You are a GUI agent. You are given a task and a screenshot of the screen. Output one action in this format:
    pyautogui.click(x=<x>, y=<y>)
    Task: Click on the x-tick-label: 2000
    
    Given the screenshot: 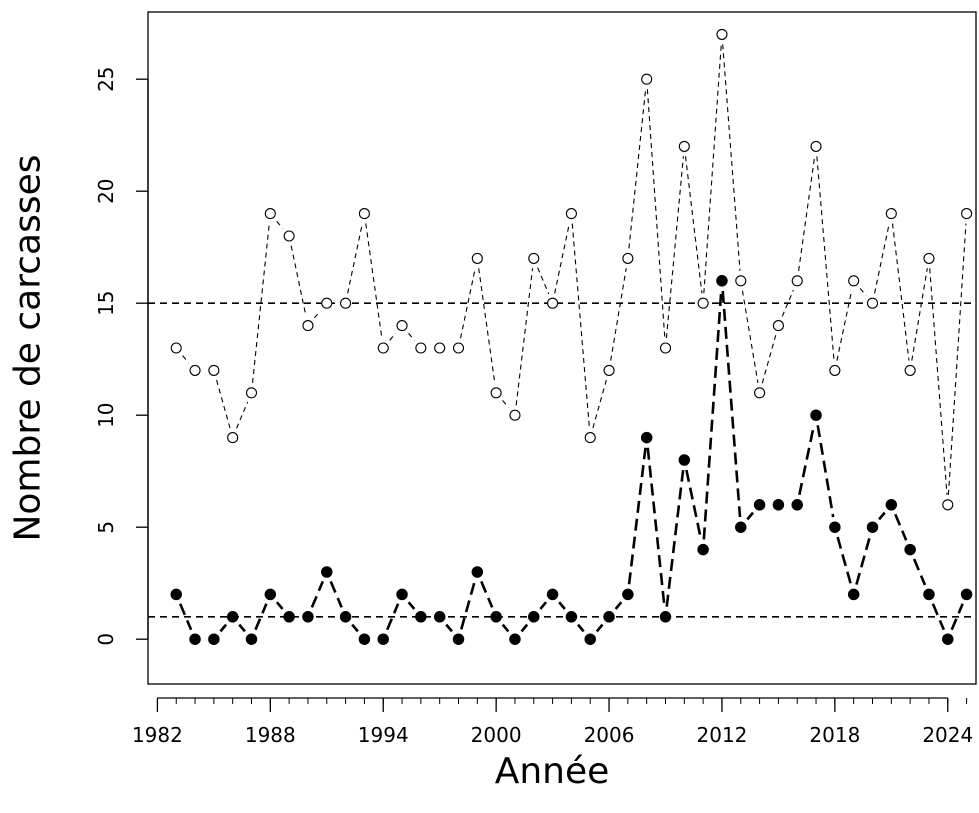 What is the action you would take?
    pyautogui.click(x=496, y=735)
    